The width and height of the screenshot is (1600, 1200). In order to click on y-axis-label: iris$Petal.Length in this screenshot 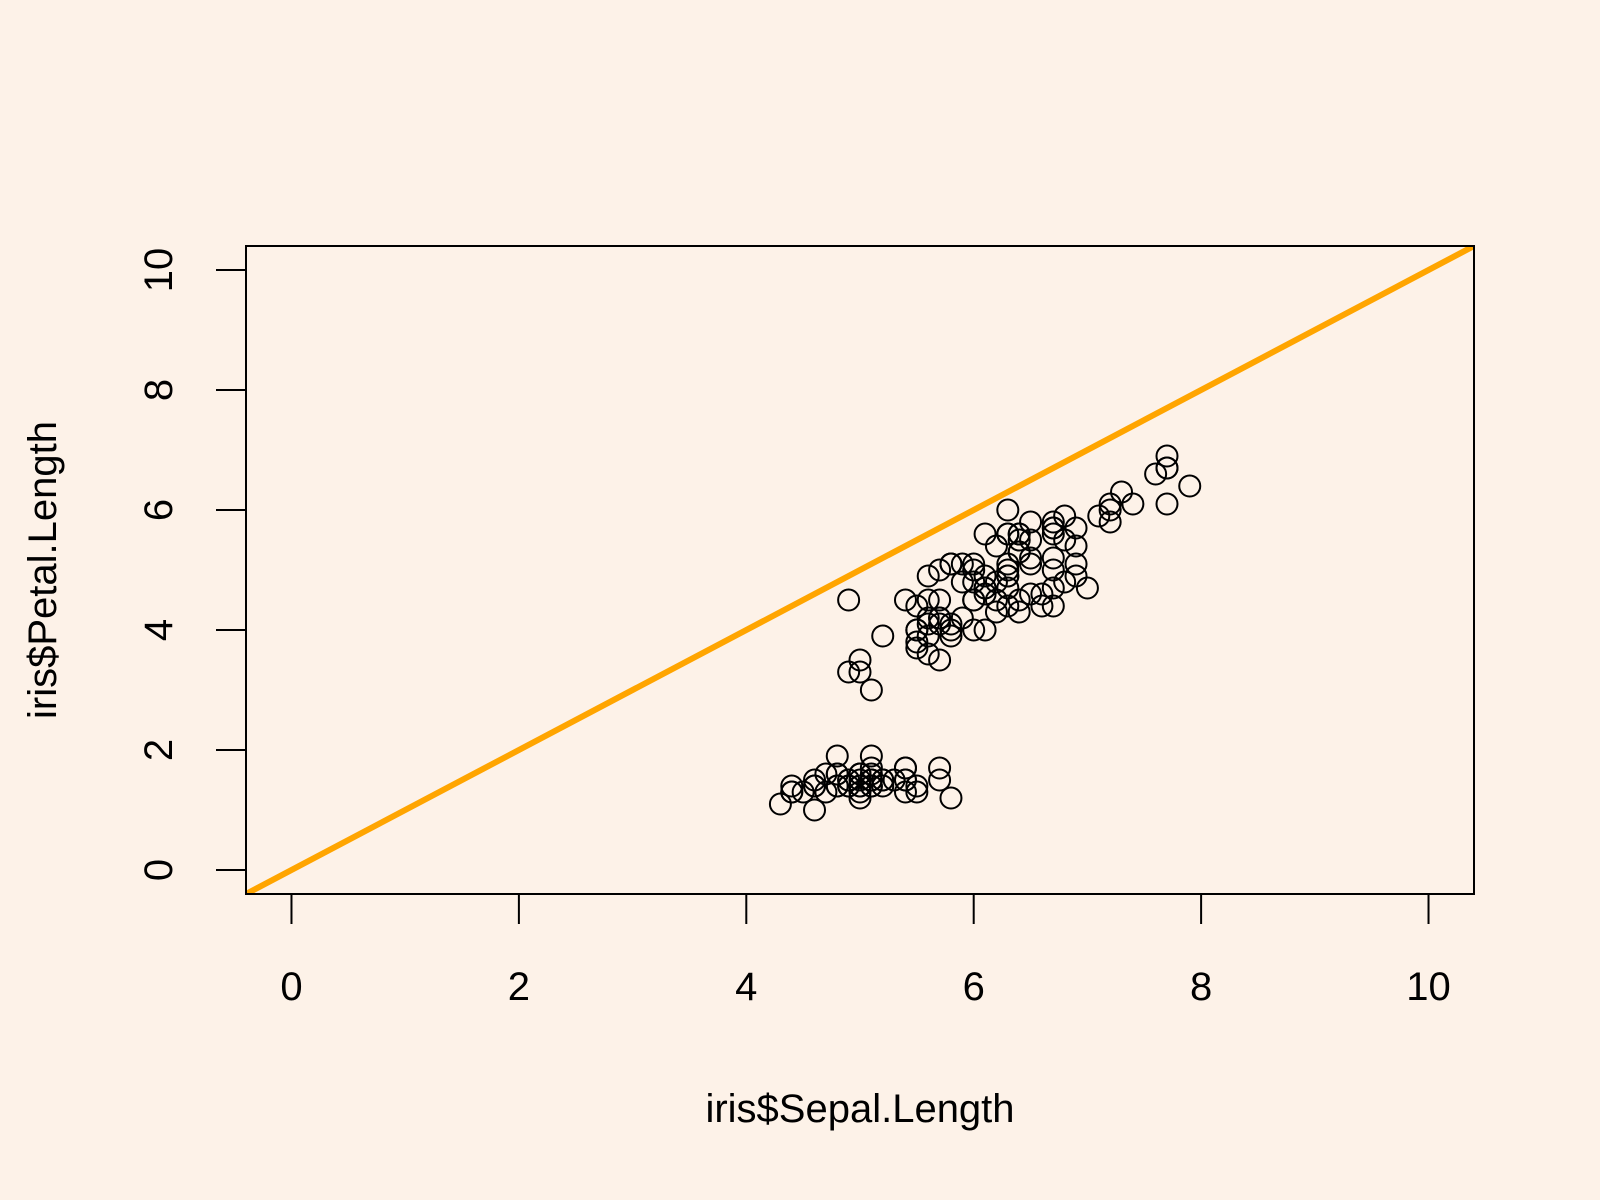, I will do `click(43, 570)`.